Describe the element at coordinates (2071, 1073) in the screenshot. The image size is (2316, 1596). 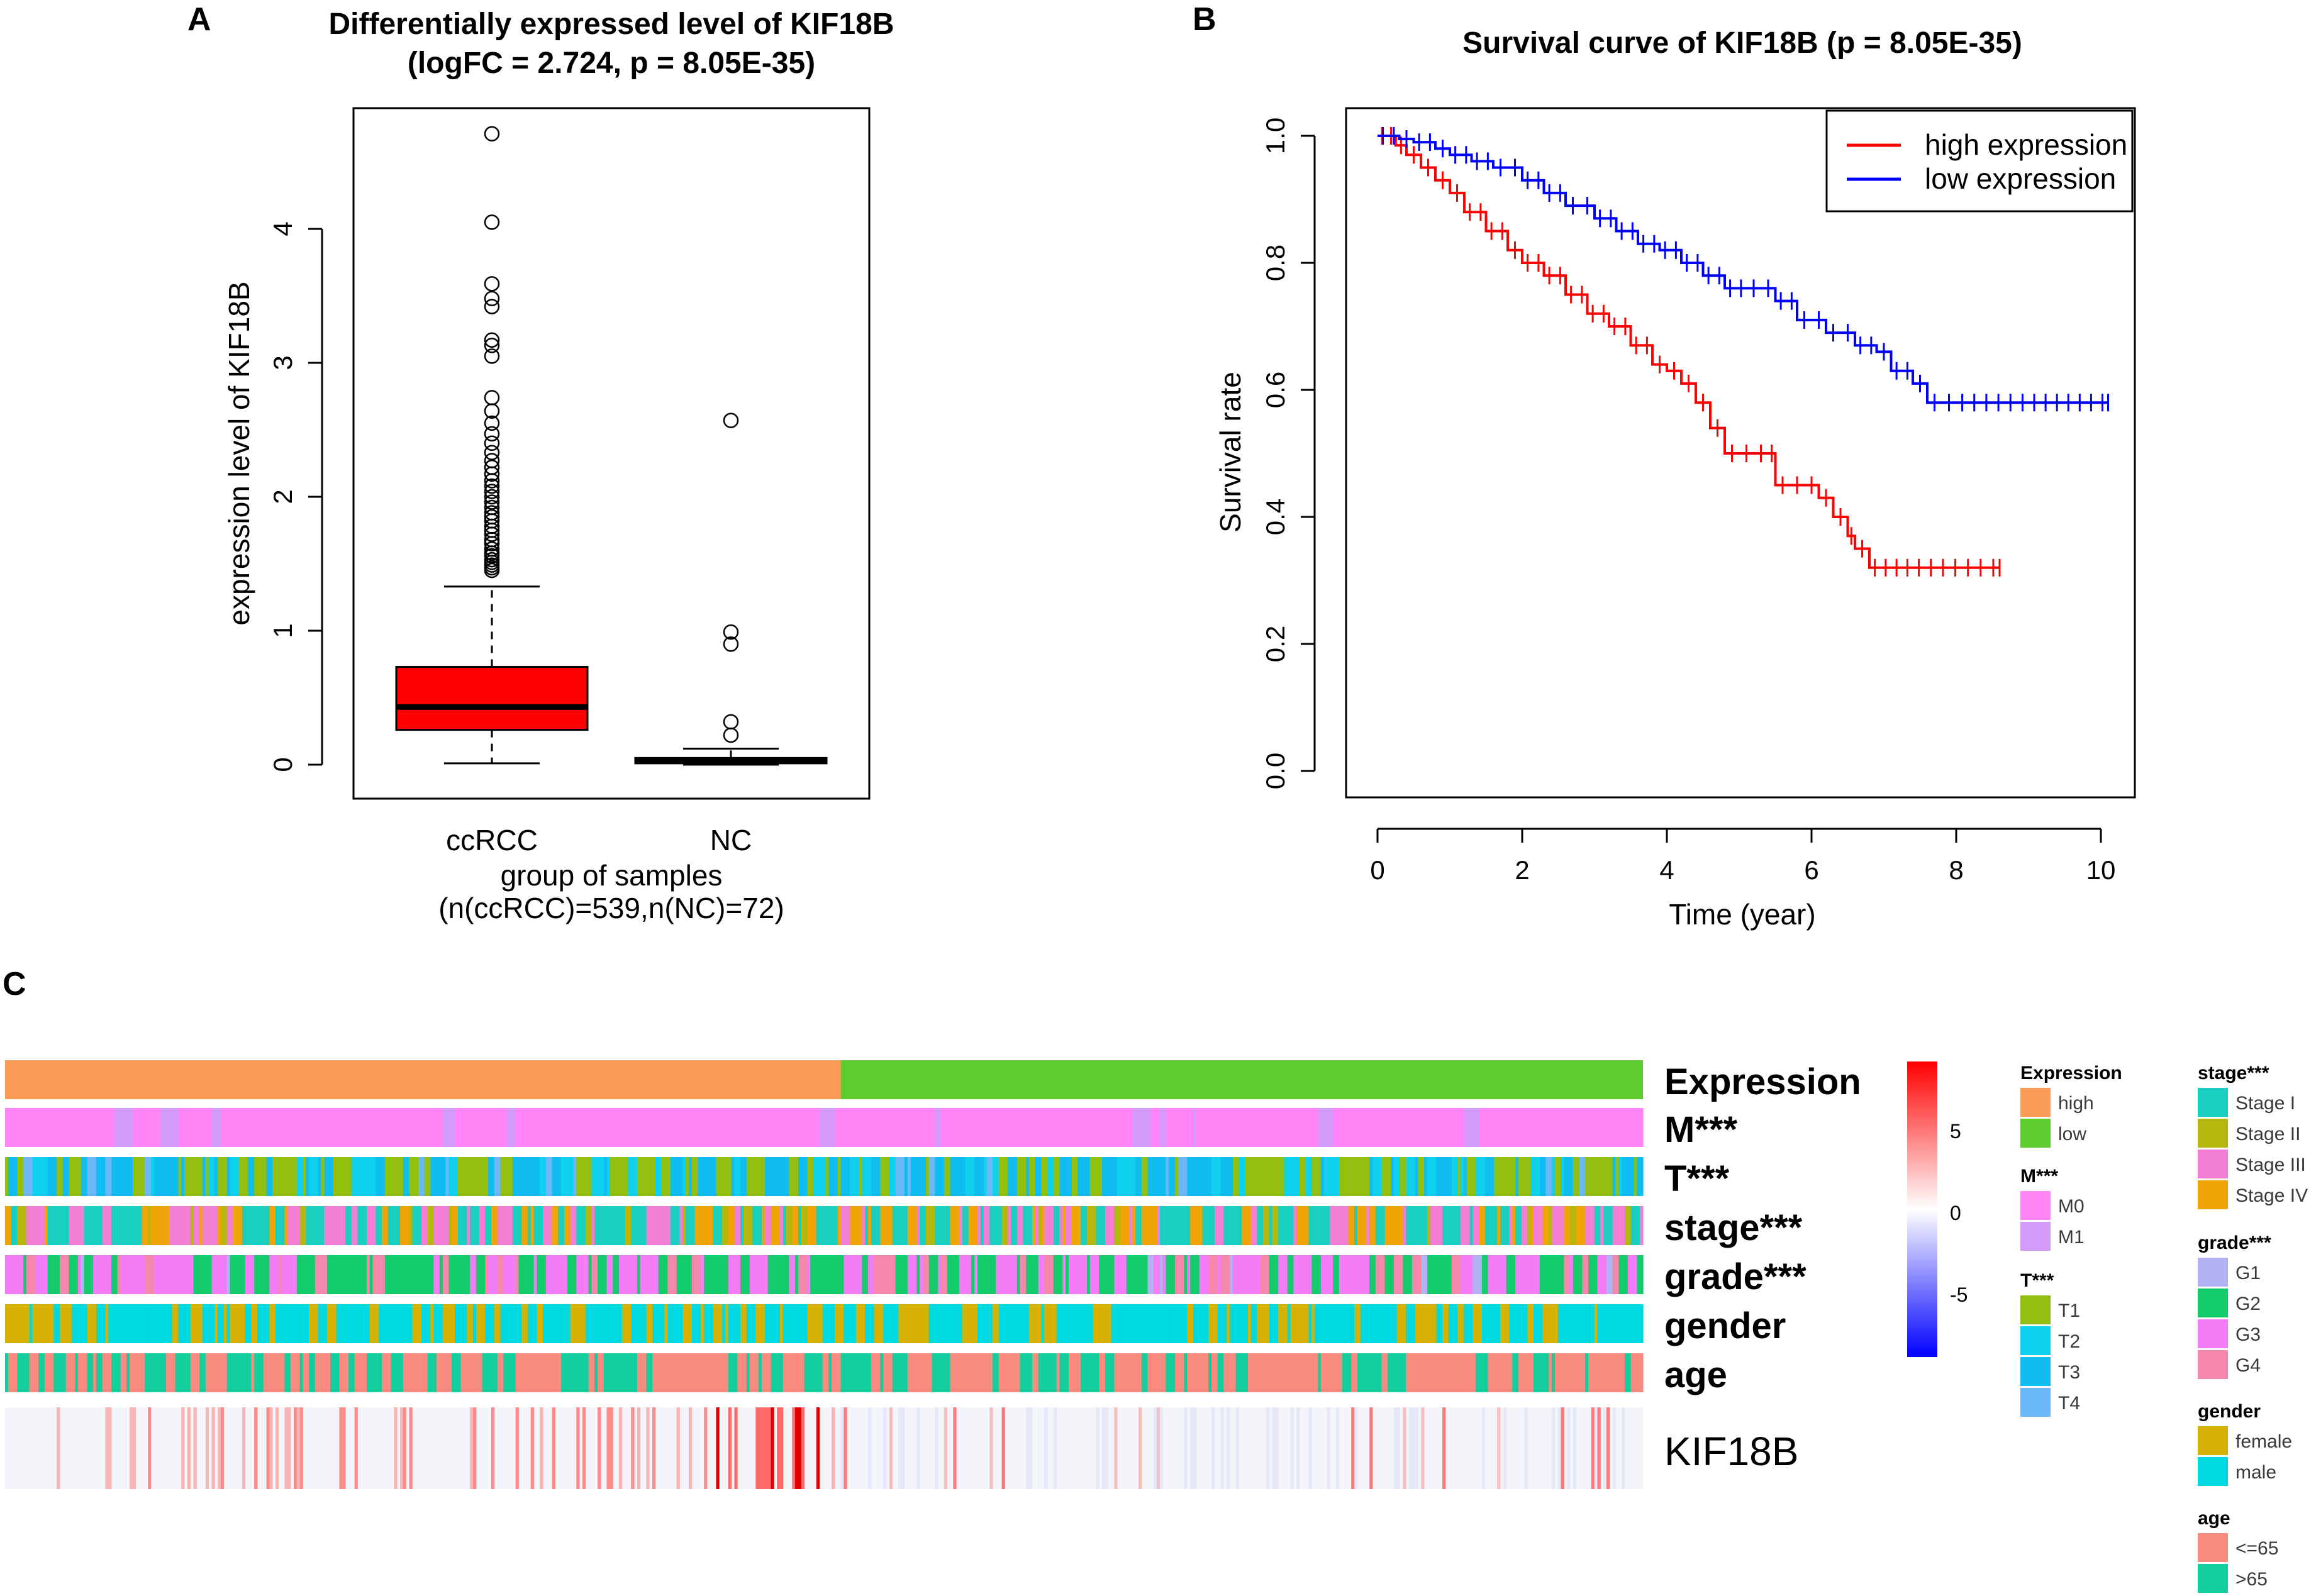
I see `legend-title: Expression` at that location.